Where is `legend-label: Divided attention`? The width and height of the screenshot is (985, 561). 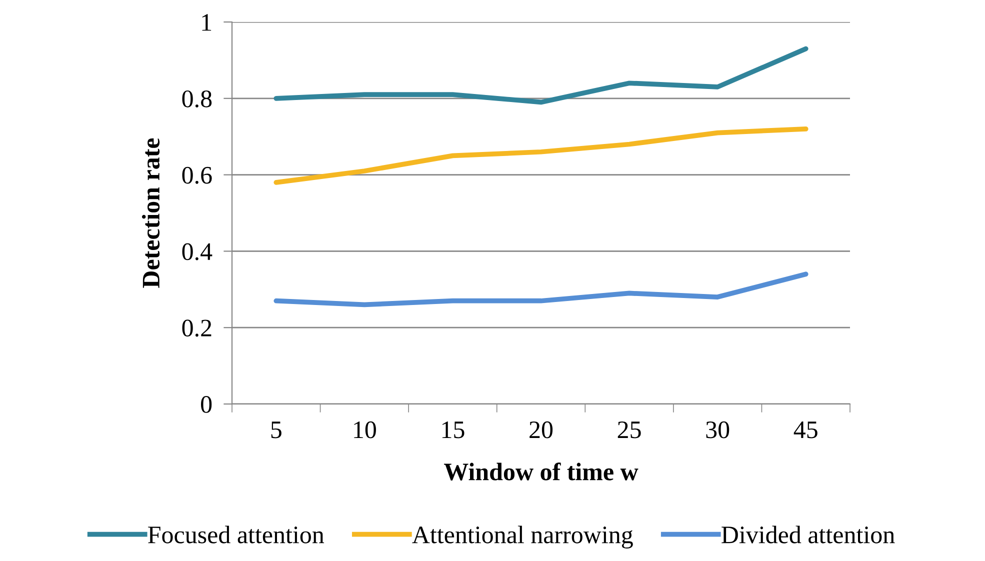
legend-label: Divided attention is located at coordinates (808, 535).